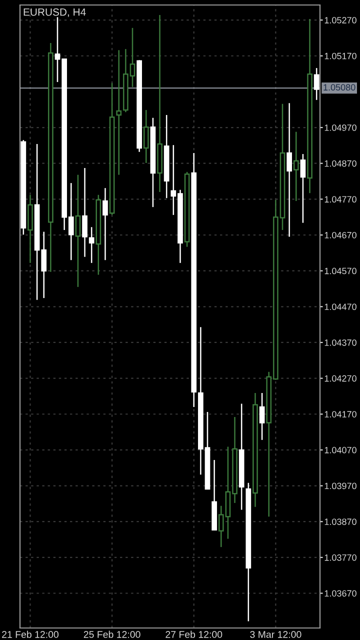 This screenshot has width=360, height=640. Describe the element at coordinates (340, 342) in the screenshot. I see `y-tick-label: 1.04370` at that location.